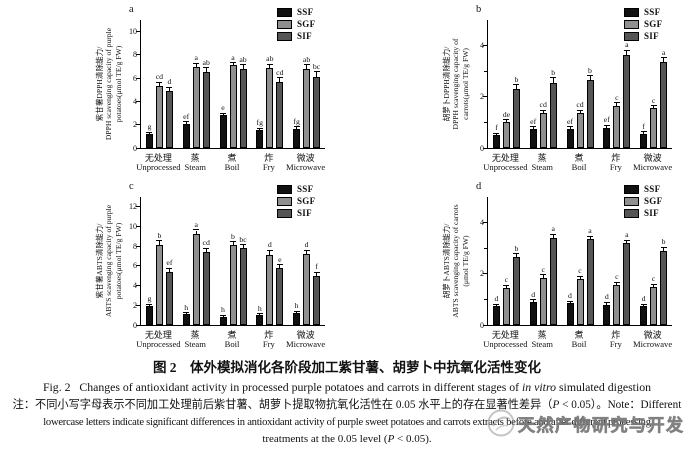  I want to click on significance-letter: b, so click(590, 70).